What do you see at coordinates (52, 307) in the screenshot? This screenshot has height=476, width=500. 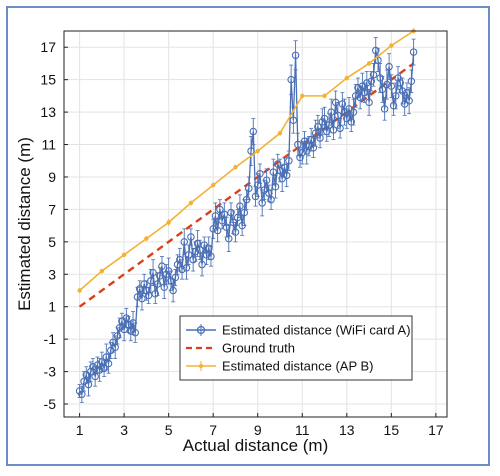 I see `y-tick-label: 1` at bounding box center [52, 307].